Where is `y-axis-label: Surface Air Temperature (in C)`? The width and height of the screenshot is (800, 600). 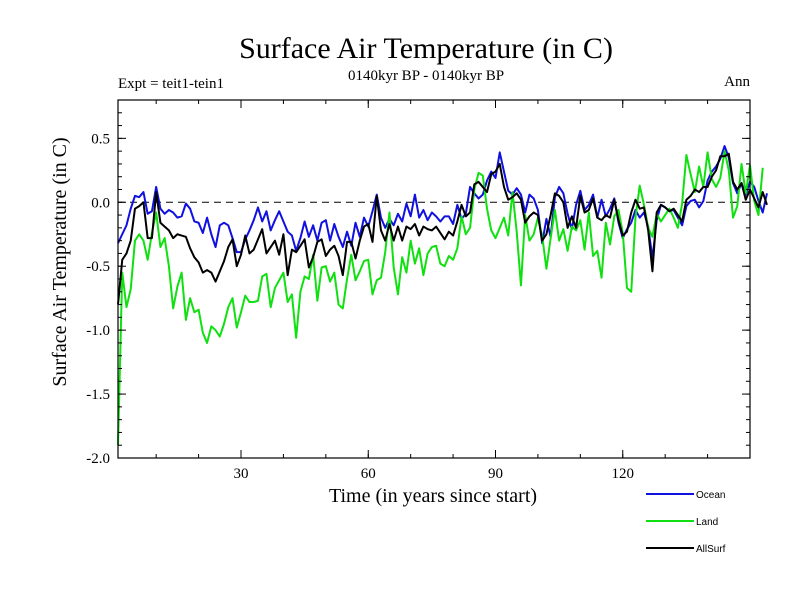 y-axis-label: Surface Air Temperature (in C) is located at coordinates (60, 261).